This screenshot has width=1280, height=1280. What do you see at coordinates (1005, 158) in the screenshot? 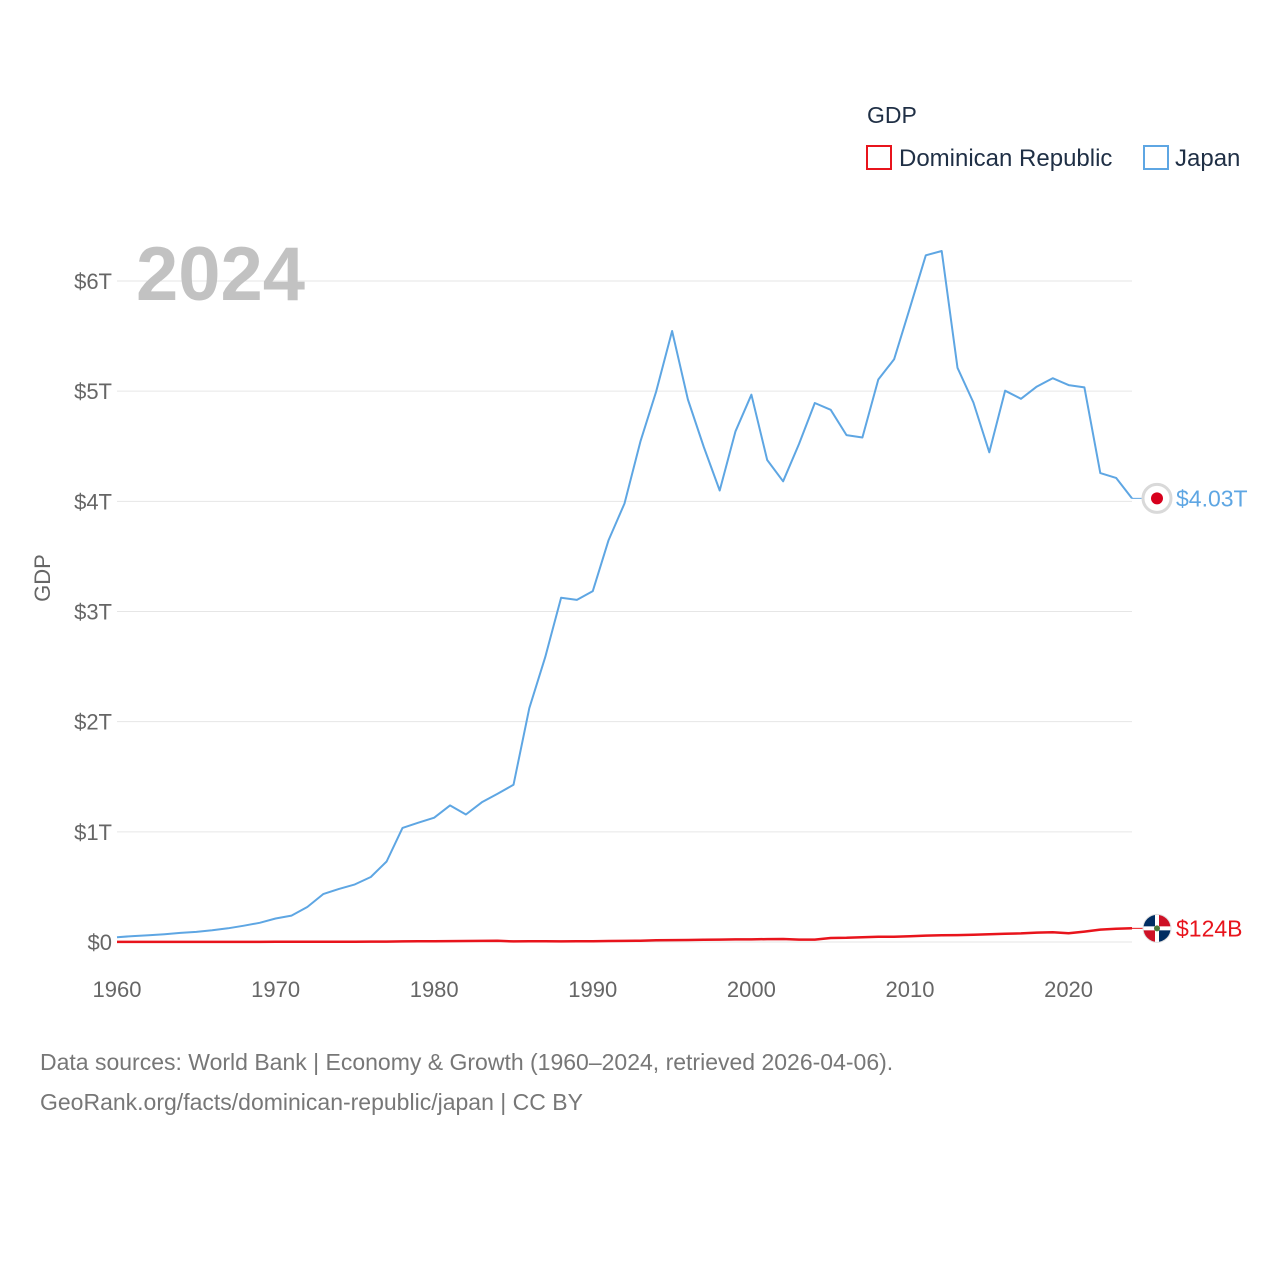
I see `legend-label-dominican-republic: Dominican Republic` at bounding box center [1005, 158].